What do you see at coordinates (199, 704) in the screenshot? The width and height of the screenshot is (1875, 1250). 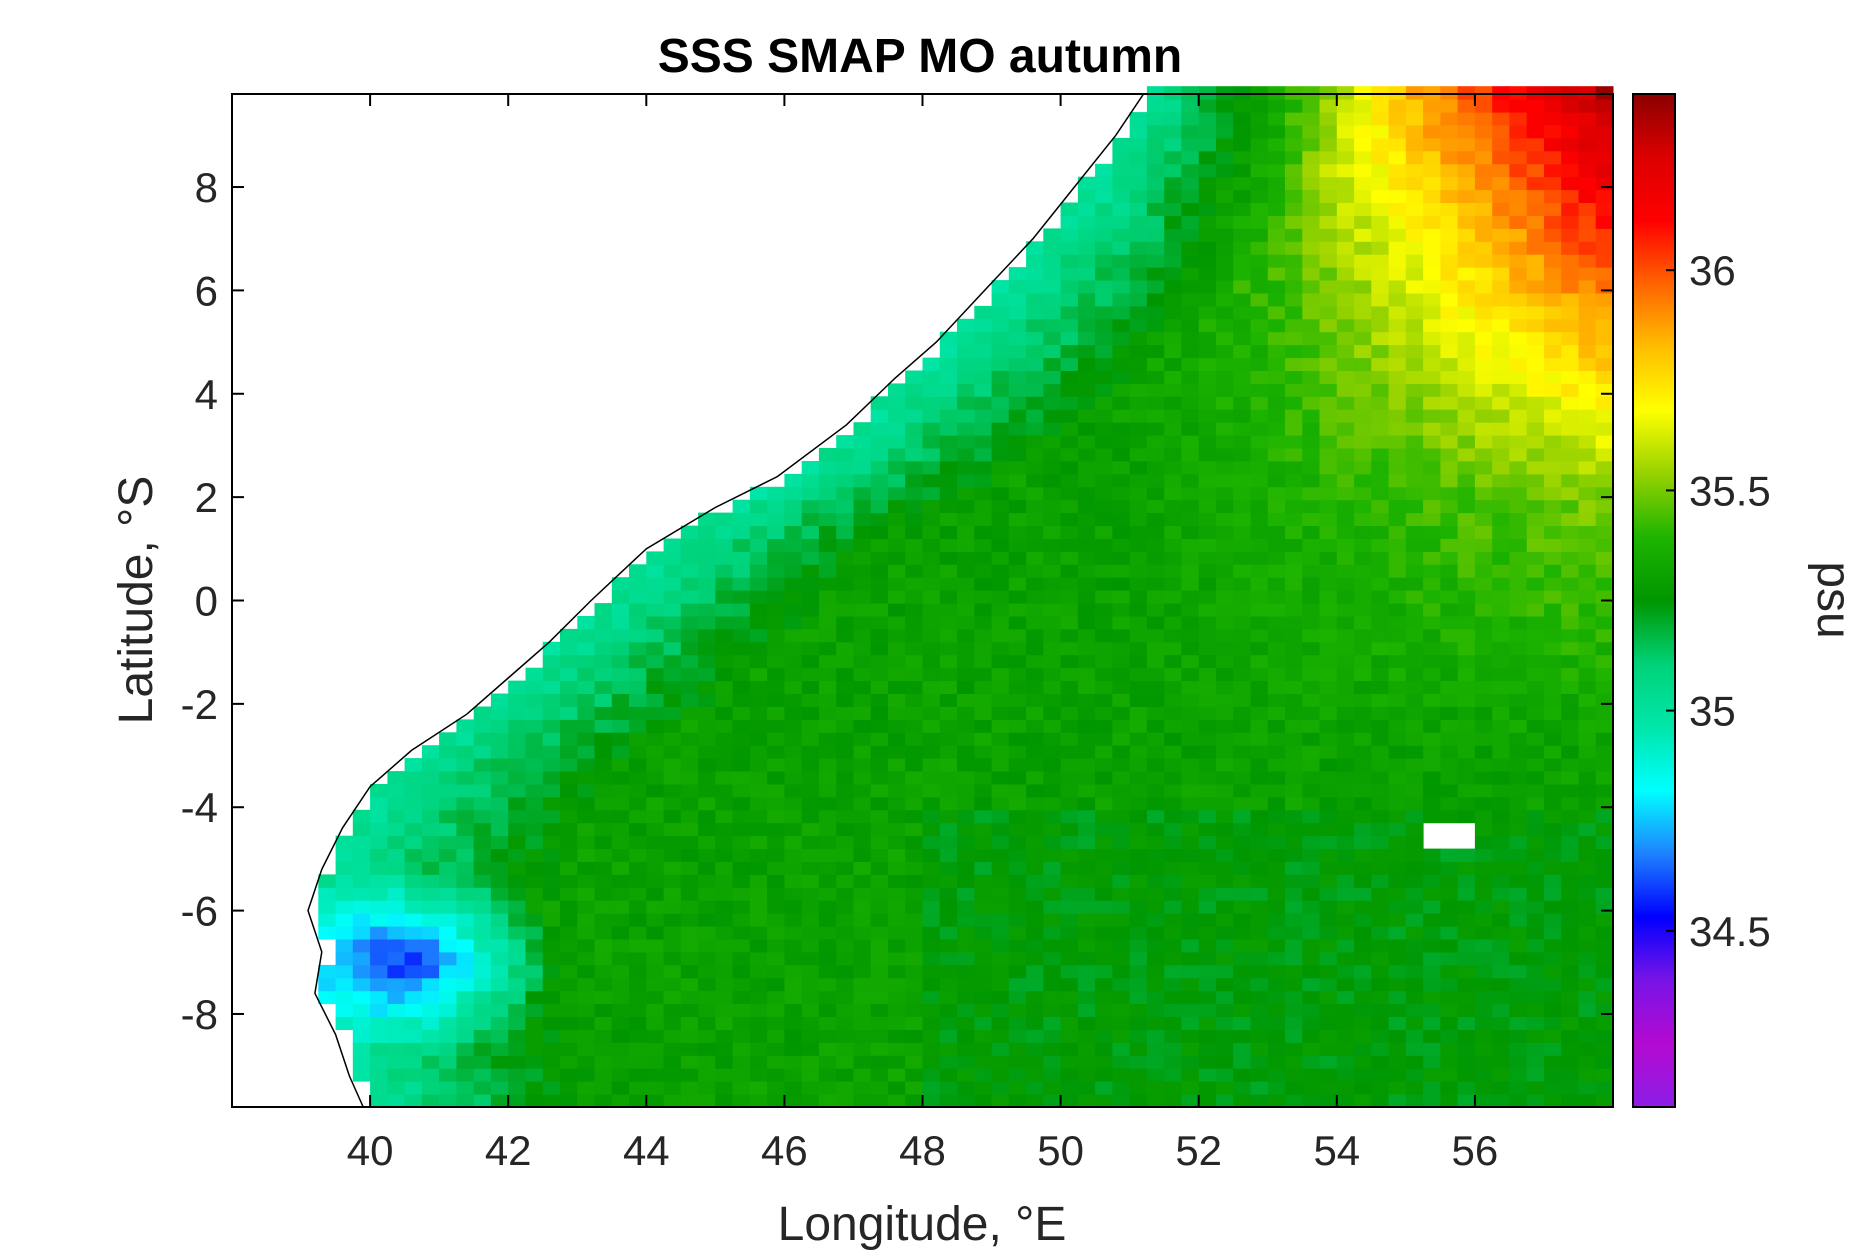 I see `y-tick-label: -2` at bounding box center [199, 704].